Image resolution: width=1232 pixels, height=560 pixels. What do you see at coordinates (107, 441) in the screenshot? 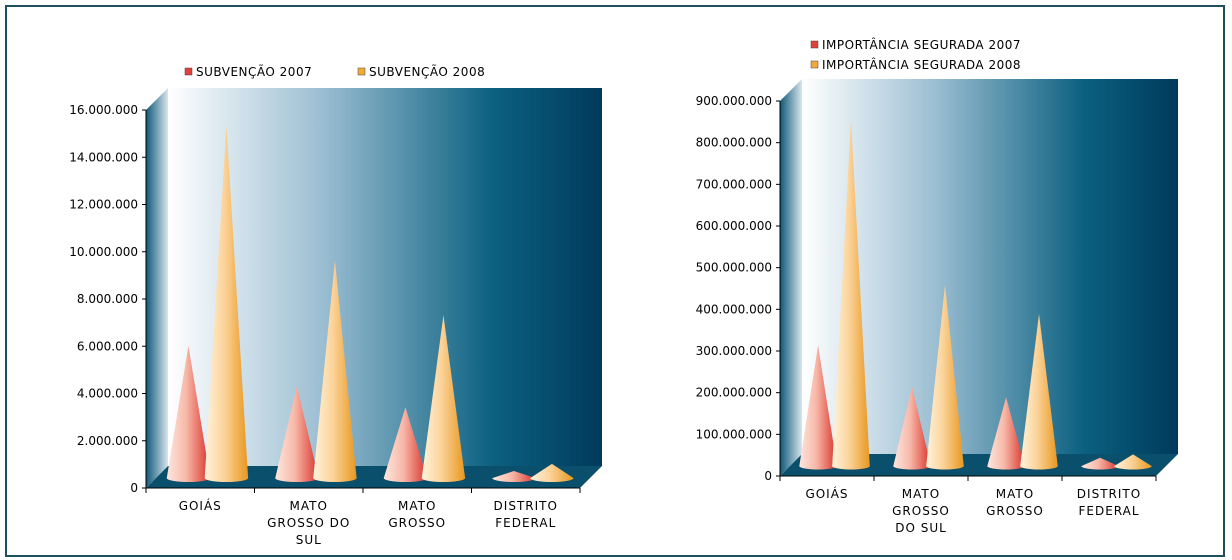
I see `y-tick-label: 2.000.000` at bounding box center [107, 441].